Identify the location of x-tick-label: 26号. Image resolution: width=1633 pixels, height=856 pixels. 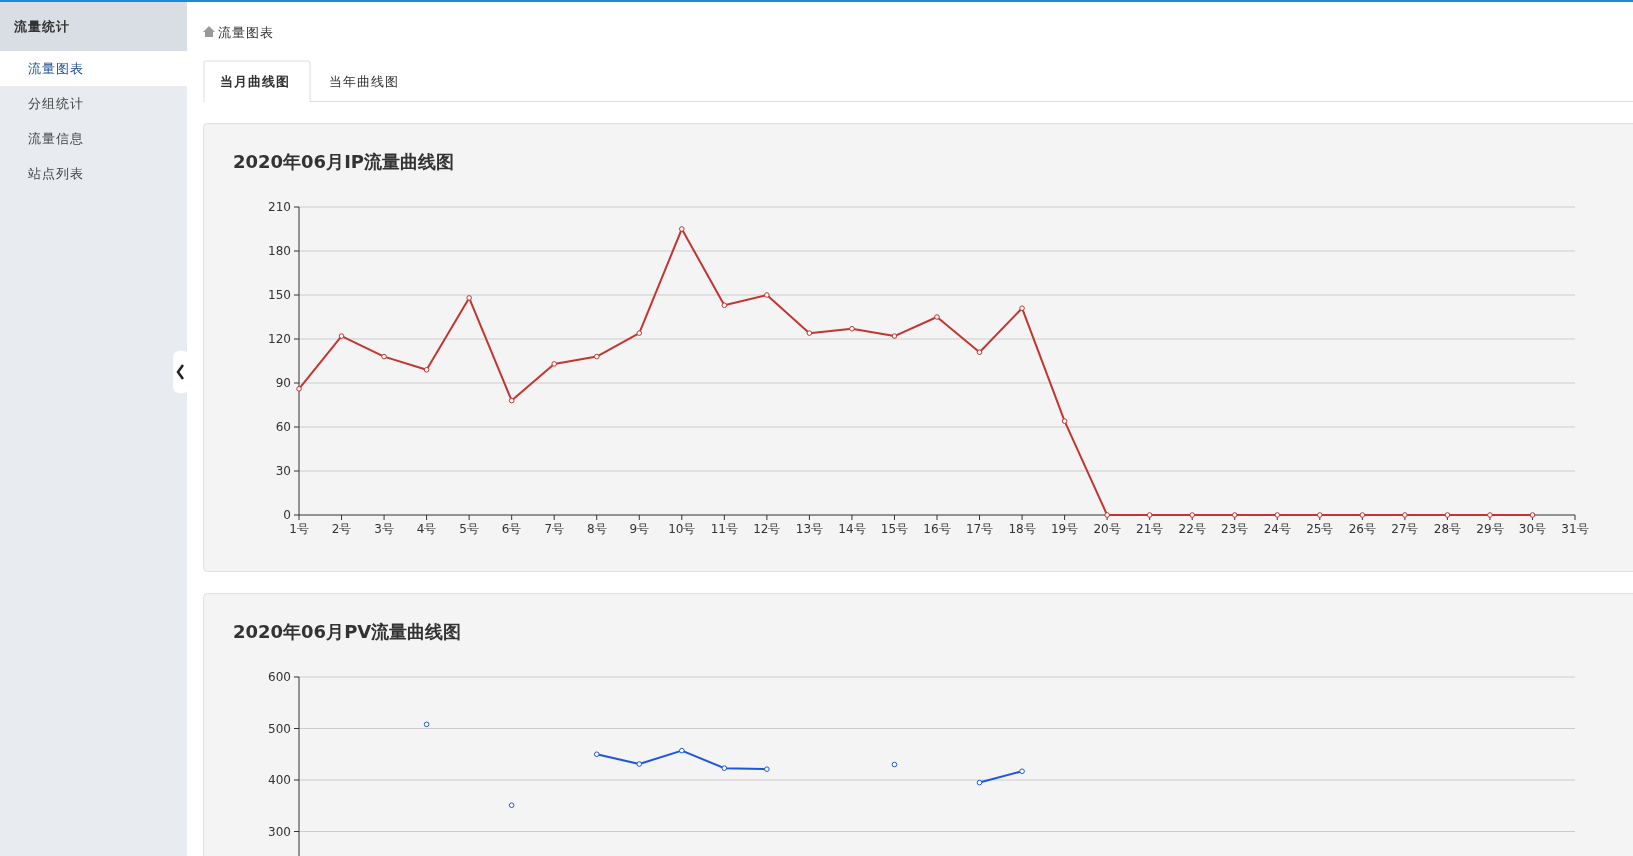
(1362, 529).